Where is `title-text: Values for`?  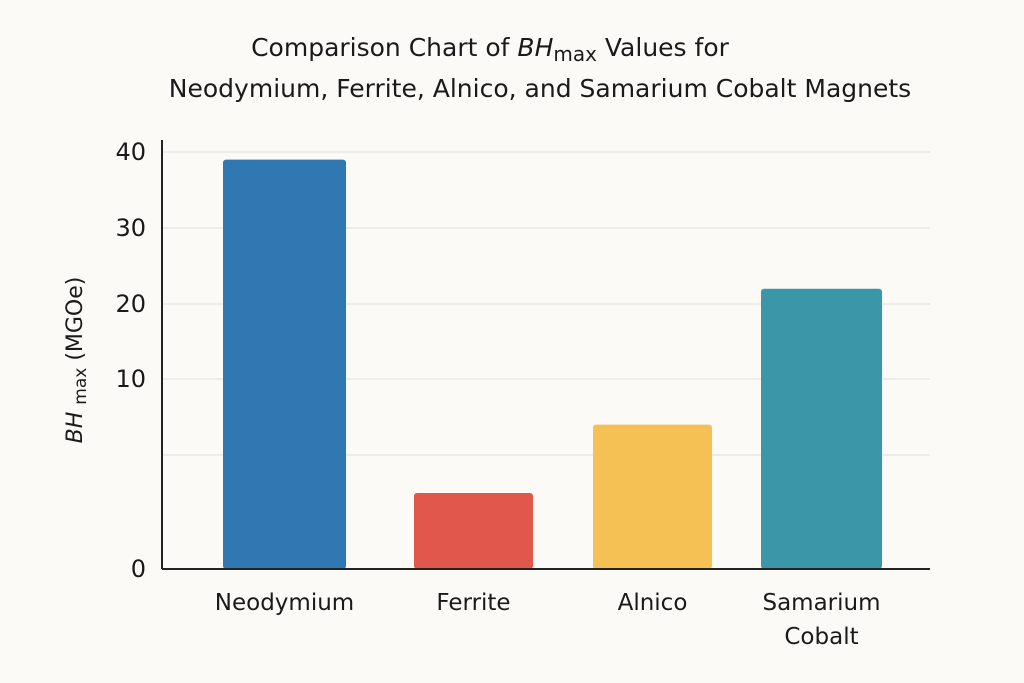 title-text: Values for is located at coordinates (663, 47).